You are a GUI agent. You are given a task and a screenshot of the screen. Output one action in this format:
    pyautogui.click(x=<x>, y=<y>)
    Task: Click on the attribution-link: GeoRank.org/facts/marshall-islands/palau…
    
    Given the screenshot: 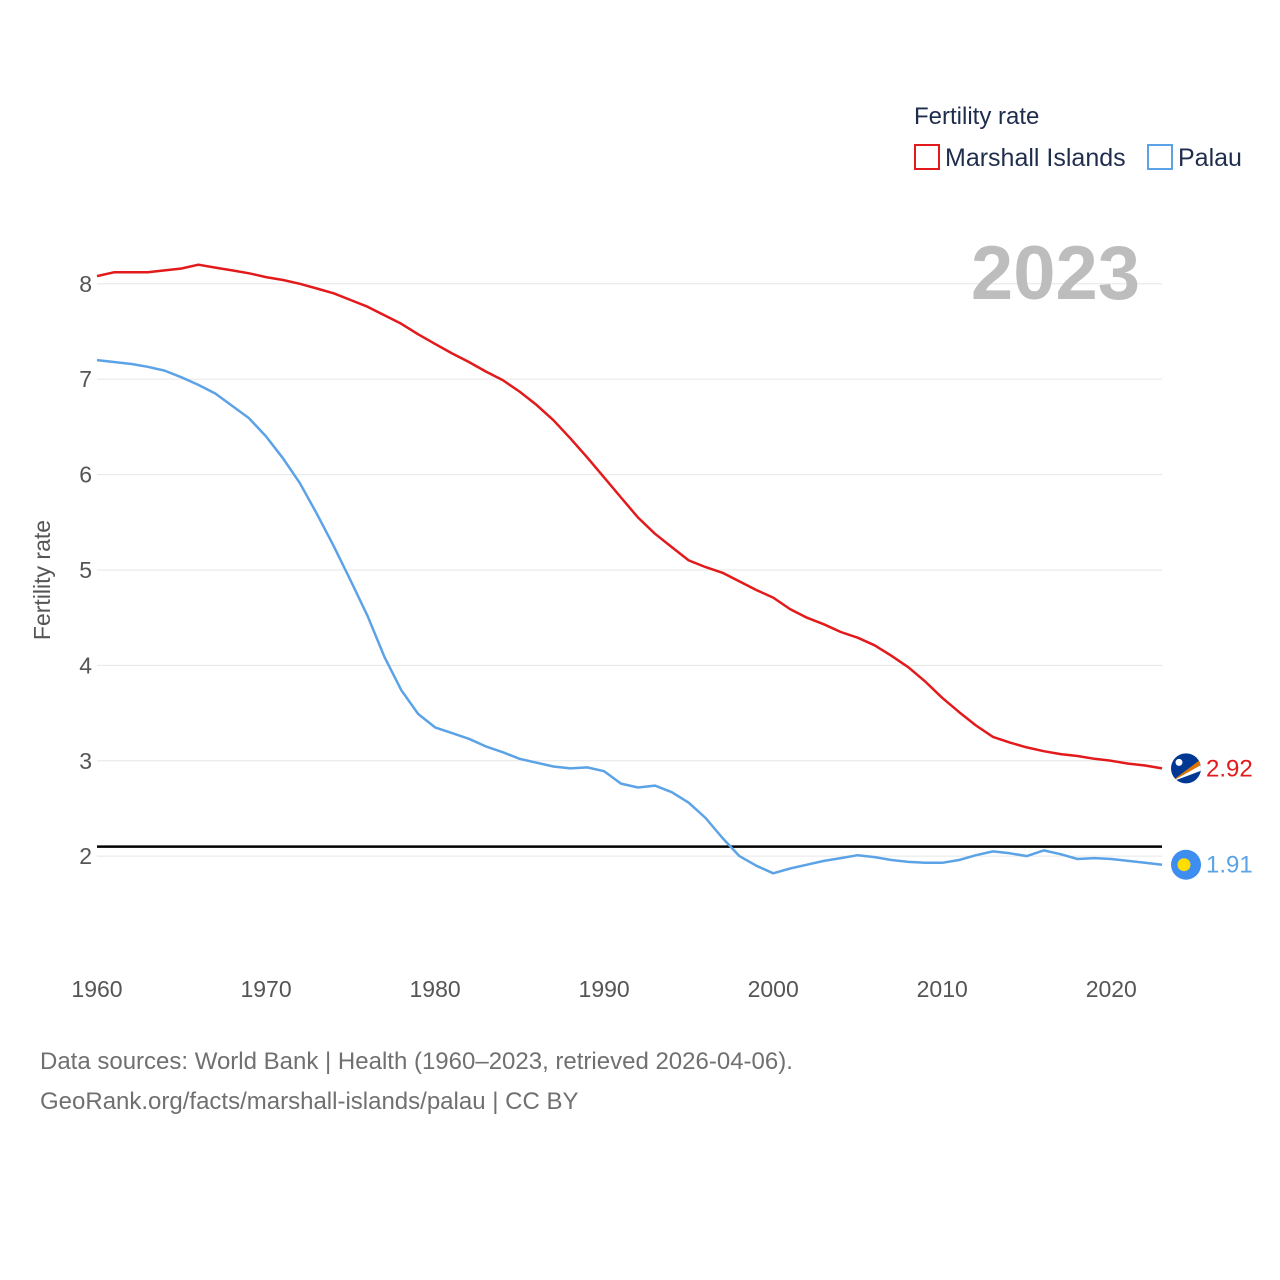 What is the action you would take?
    pyautogui.click(x=309, y=1101)
    